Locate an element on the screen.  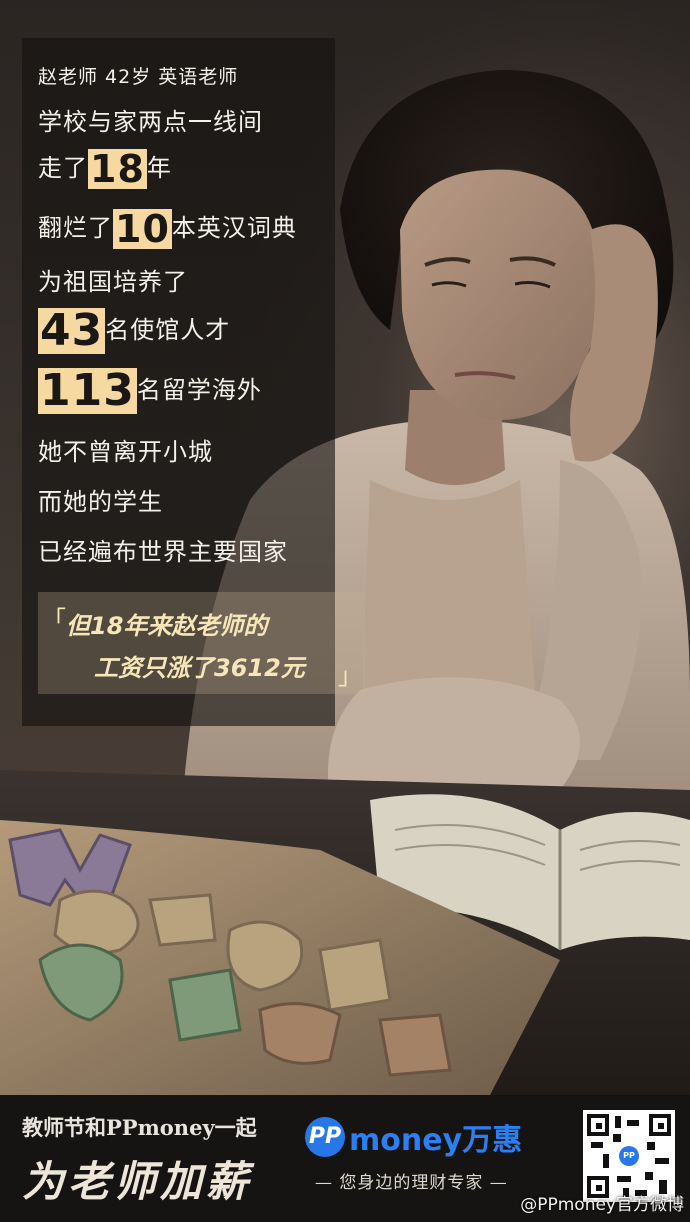
line-dictionaries: 翻烂了10本英汉词典 is located at coordinates (167, 228).